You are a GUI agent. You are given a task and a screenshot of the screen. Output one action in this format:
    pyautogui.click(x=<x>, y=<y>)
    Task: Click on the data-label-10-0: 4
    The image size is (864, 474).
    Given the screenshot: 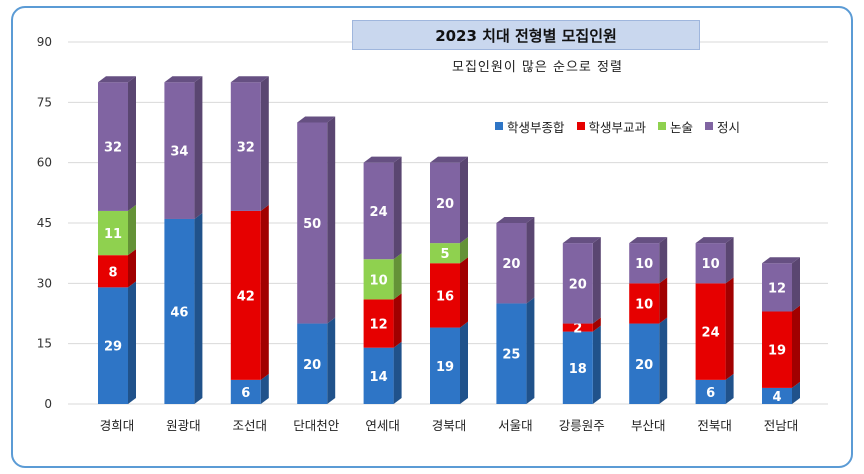 What is the action you would take?
    pyautogui.click(x=776, y=397)
    